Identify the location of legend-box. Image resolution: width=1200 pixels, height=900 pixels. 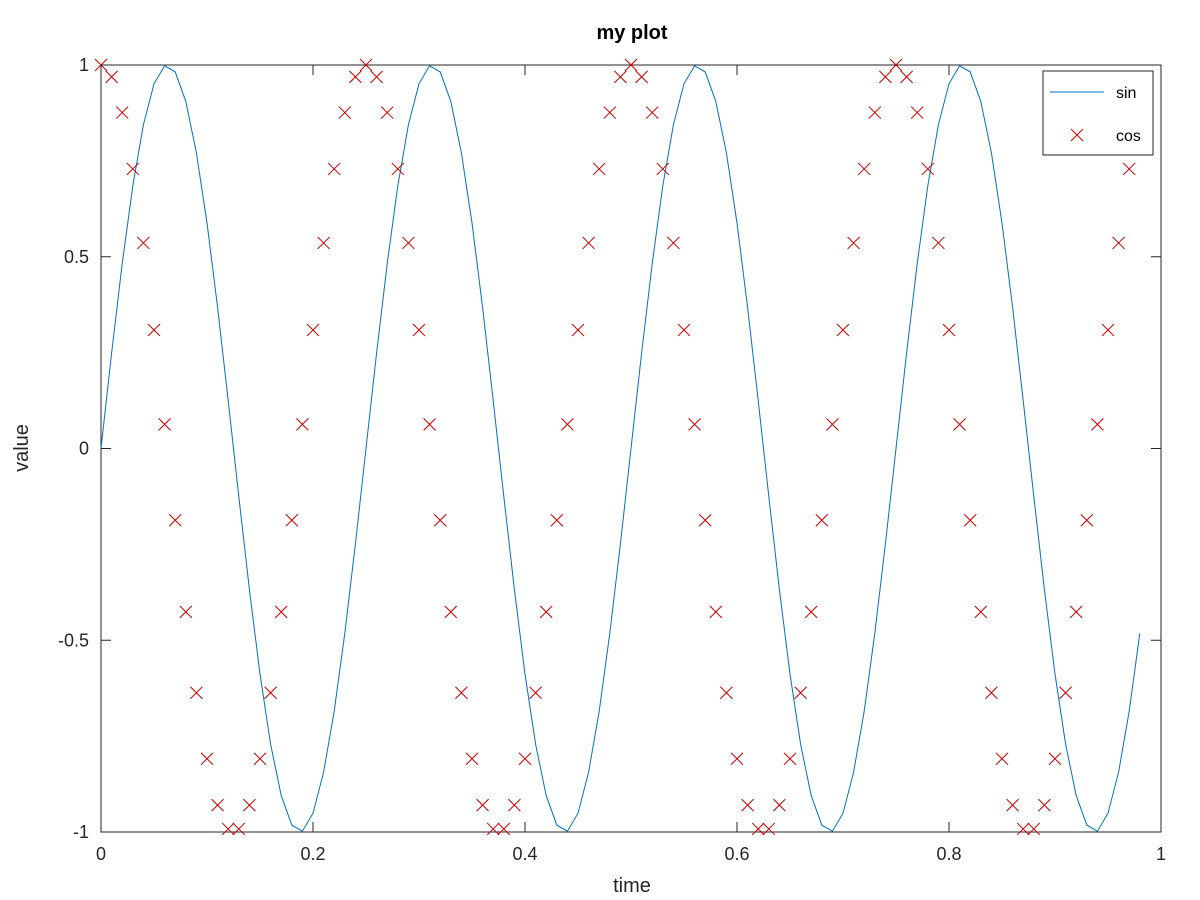
(1098, 113).